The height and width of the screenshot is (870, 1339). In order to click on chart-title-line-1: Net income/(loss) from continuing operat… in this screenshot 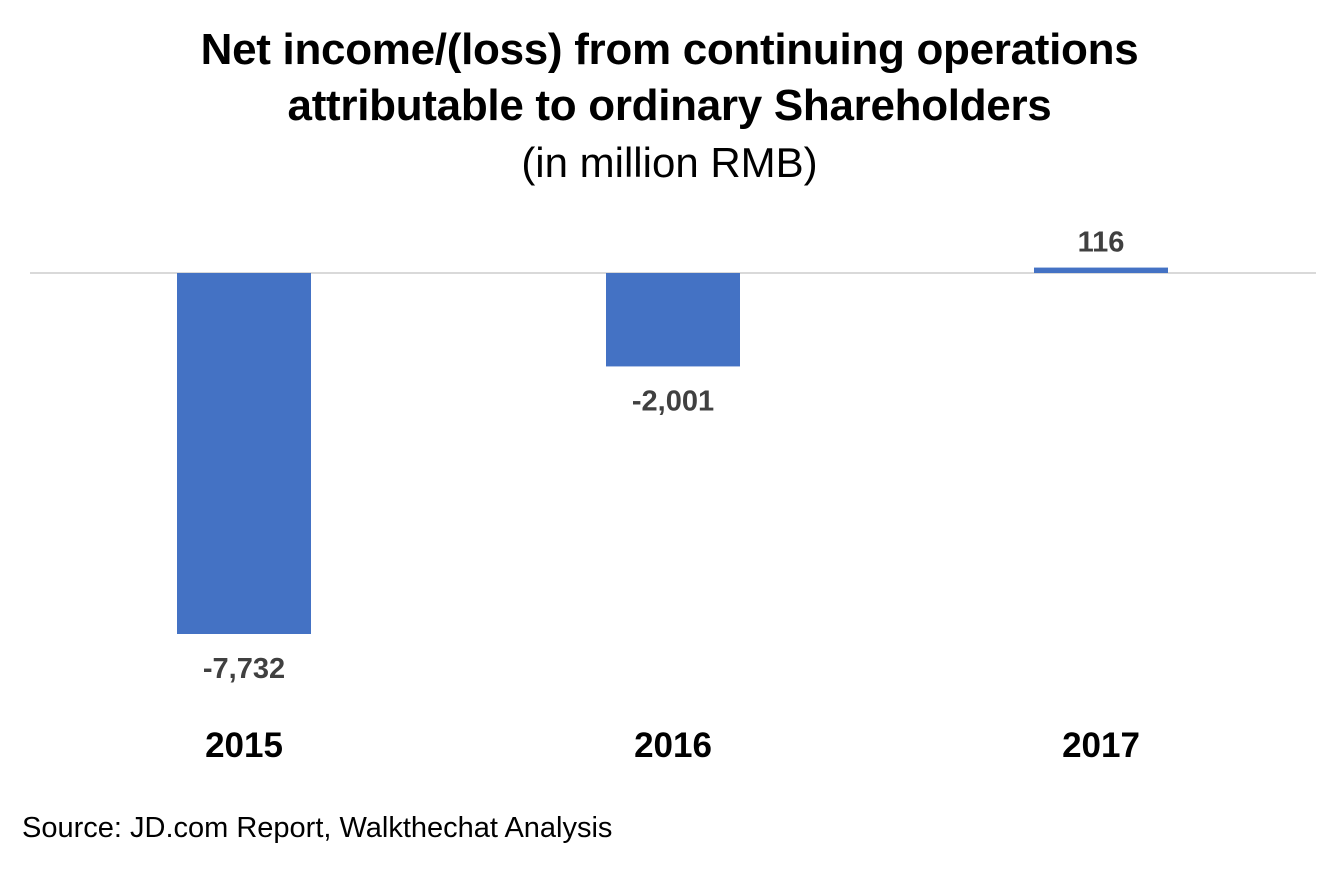, I will do `click(669, 49)`.